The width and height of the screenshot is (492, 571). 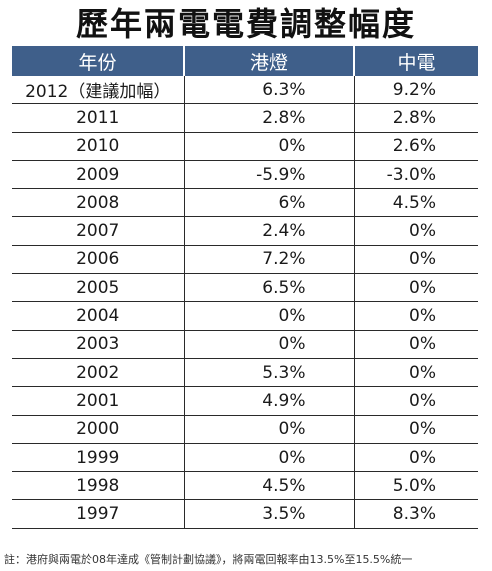 What do you see at coordinates (98, 175) in the screenshot?
I see `cell-year: 2009` at bounding box center [98, 175].